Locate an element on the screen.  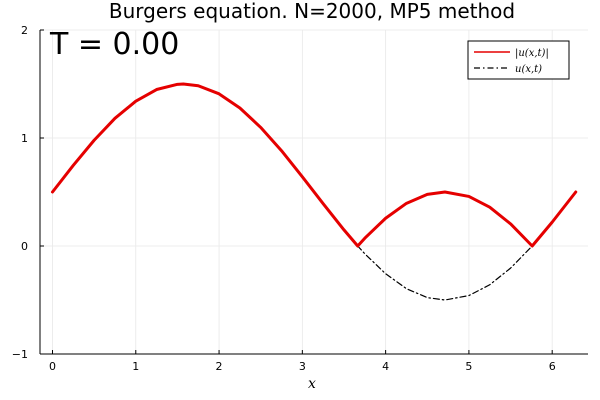
x-tick-label-1: 1 is located at coordinates (135, 366).